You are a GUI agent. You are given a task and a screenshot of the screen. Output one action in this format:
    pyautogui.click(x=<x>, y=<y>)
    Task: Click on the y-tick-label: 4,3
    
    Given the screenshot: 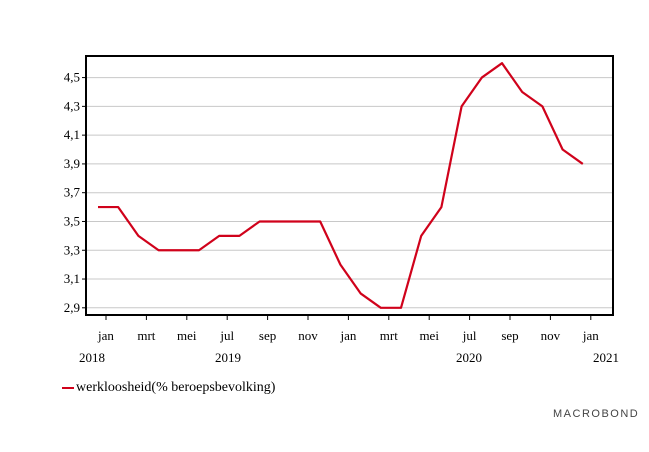 What is the action you would take?
    pyautogui.click(x=72, y=105)
    